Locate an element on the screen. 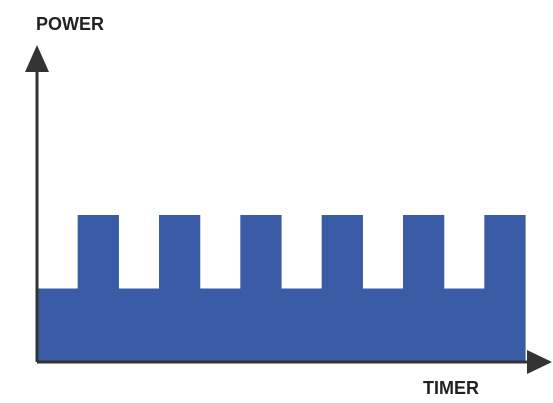  x-axis-label: TIMER is located at coordinates (451, 388).